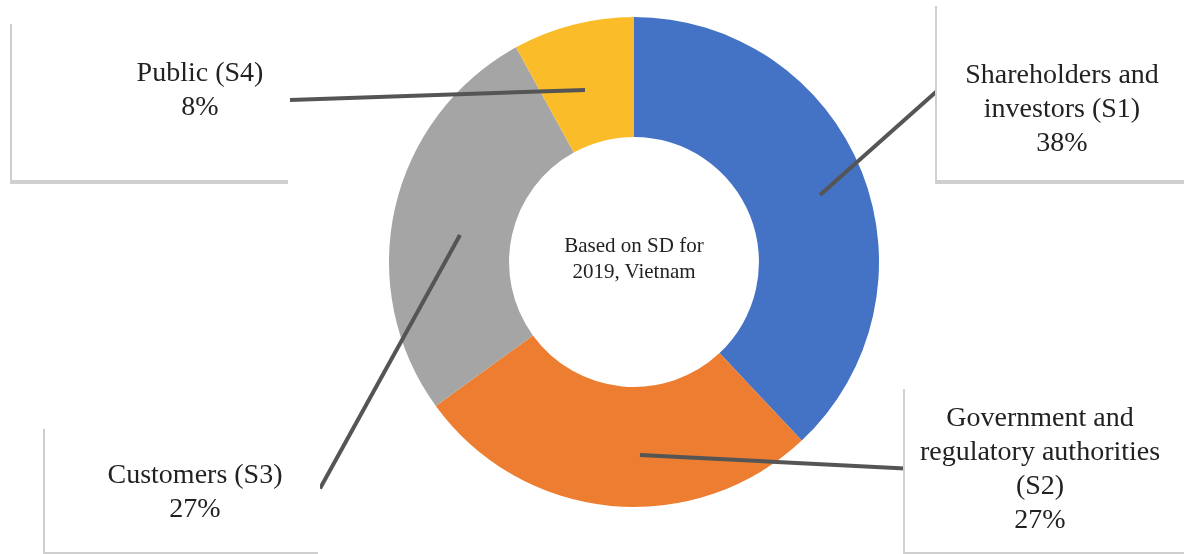  Describe the element at coordinates (195, 474) in the screenshot. I see `slice-label: Customers (S3)` at that location.